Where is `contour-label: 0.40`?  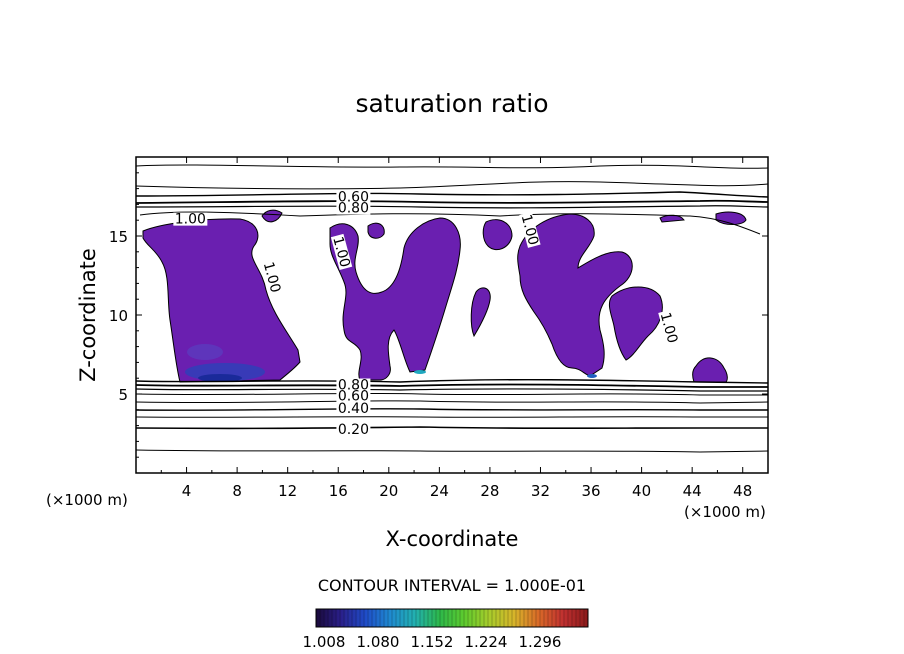
contour-label: 0.40 is located at coordinates (353, 409).